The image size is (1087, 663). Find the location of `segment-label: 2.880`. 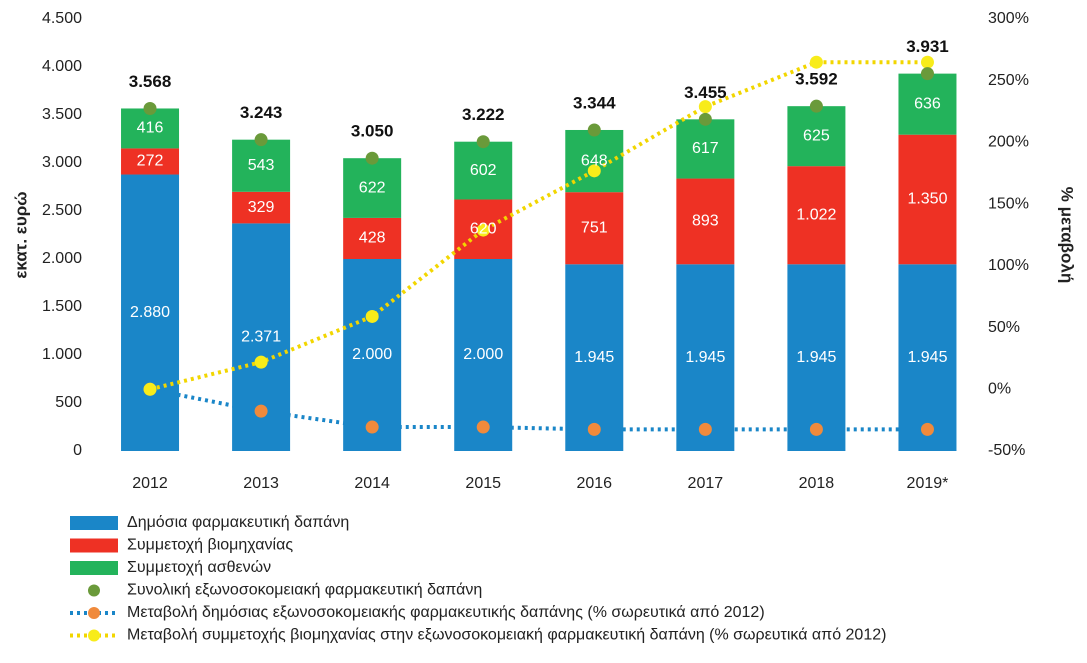

segment-label: 2.880 is located at coordinates (150, 312).